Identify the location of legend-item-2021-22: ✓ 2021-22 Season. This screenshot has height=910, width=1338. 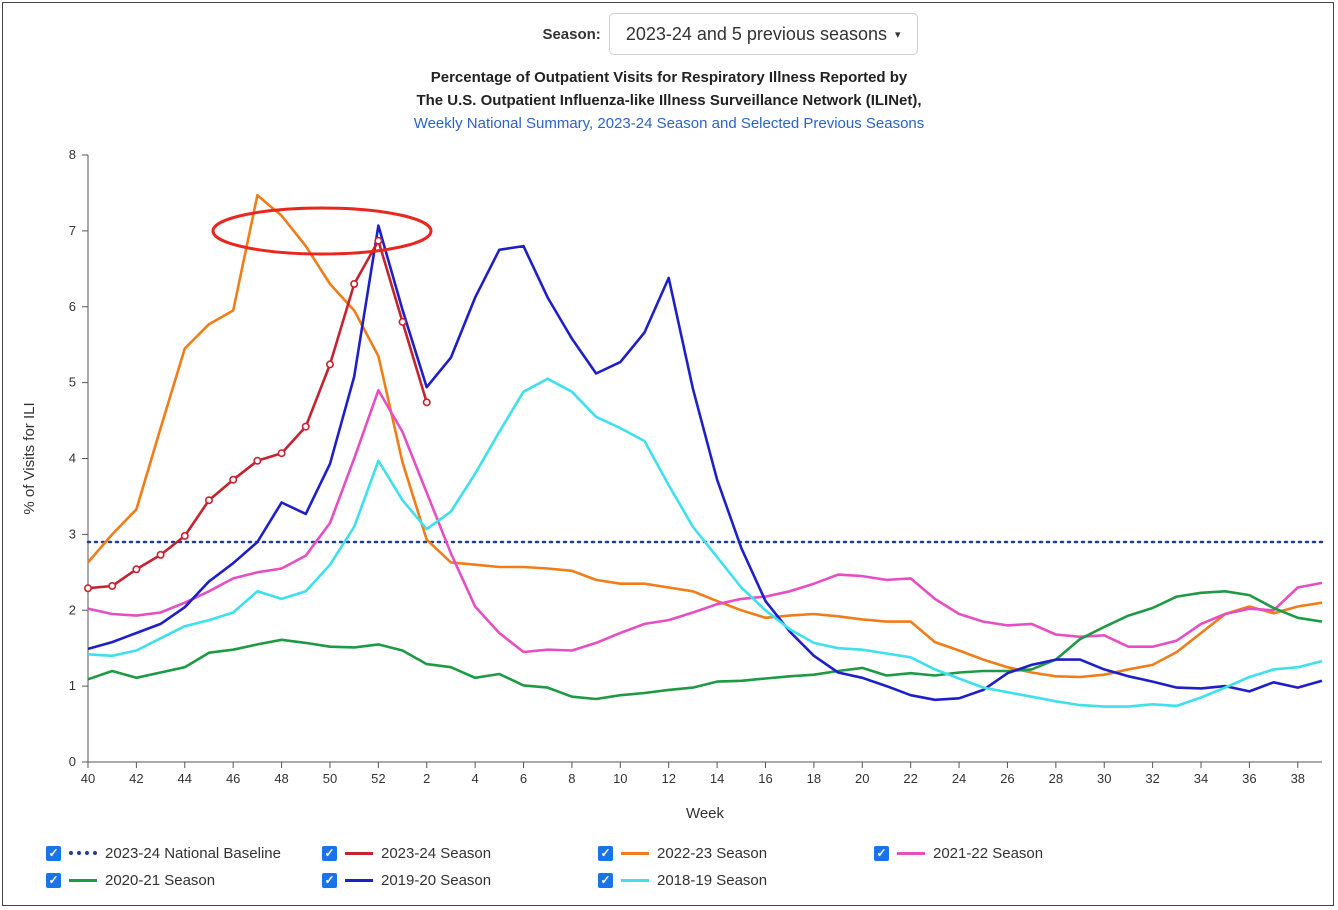
(958, 853).